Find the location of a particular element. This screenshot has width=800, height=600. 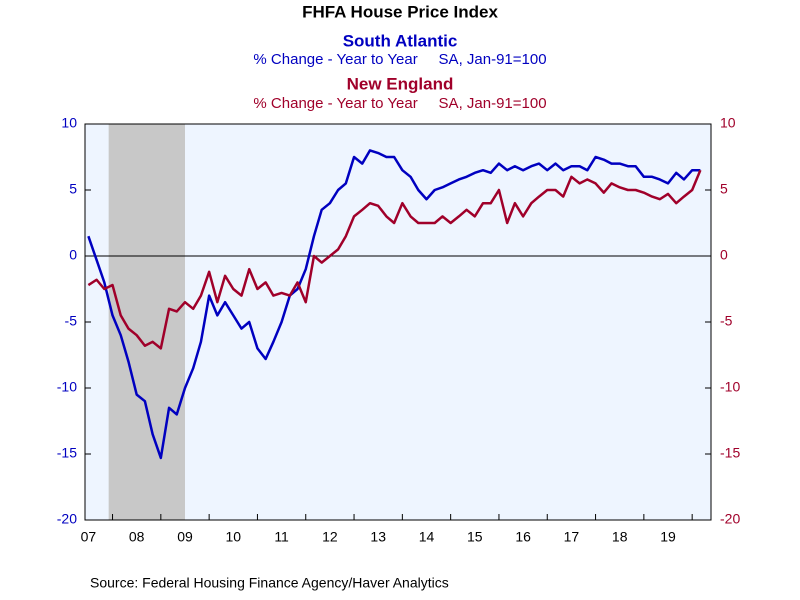

y2-tick-label: 0 is located at coordinates (724, 255).